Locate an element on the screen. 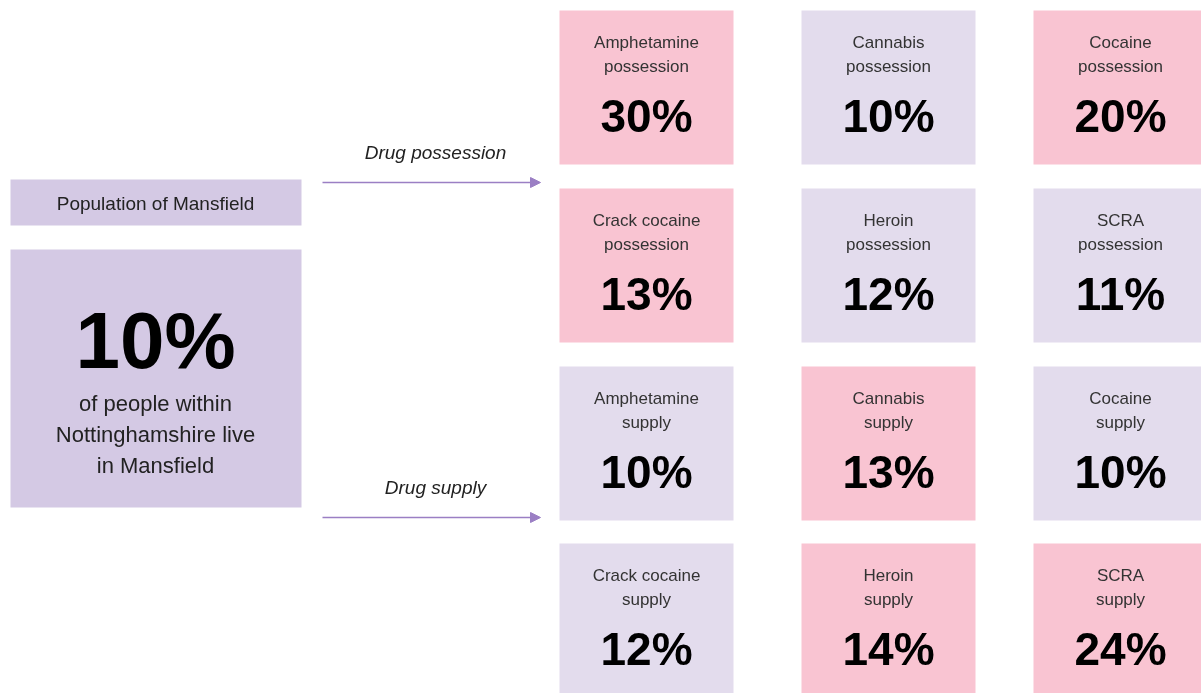  category-label: Amphetamine possession is located at coordinates (646, 54).